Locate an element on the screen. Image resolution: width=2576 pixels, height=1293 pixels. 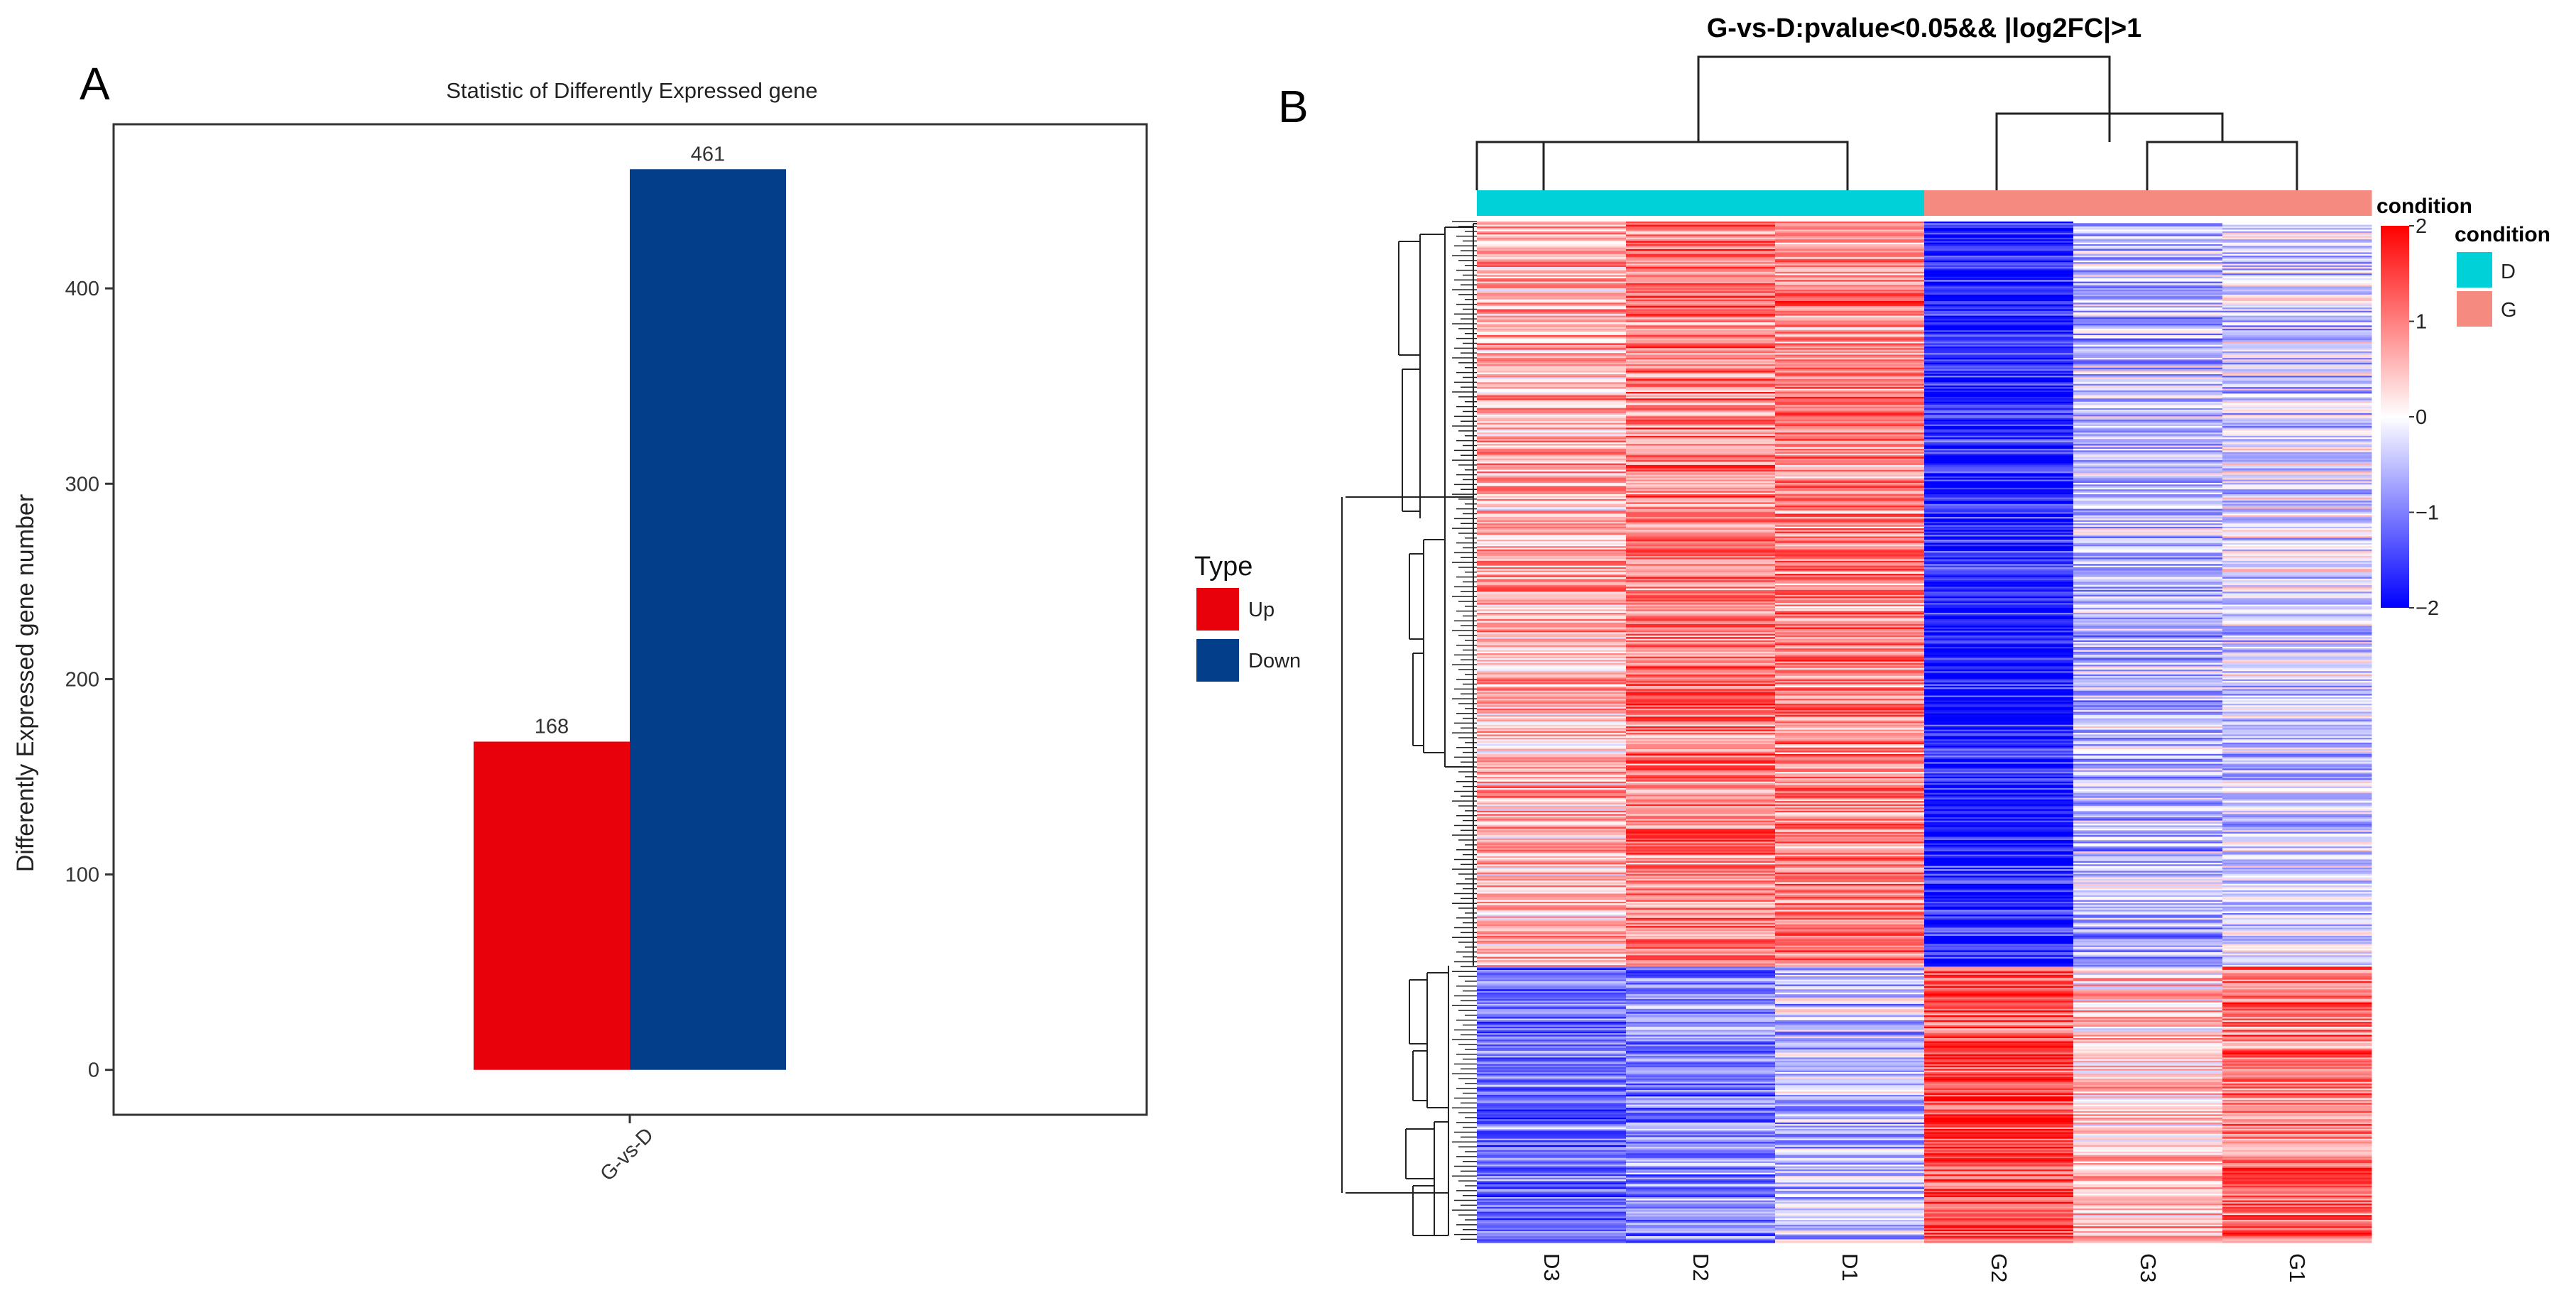
condition-cell is located at coordinates (1701, 203).